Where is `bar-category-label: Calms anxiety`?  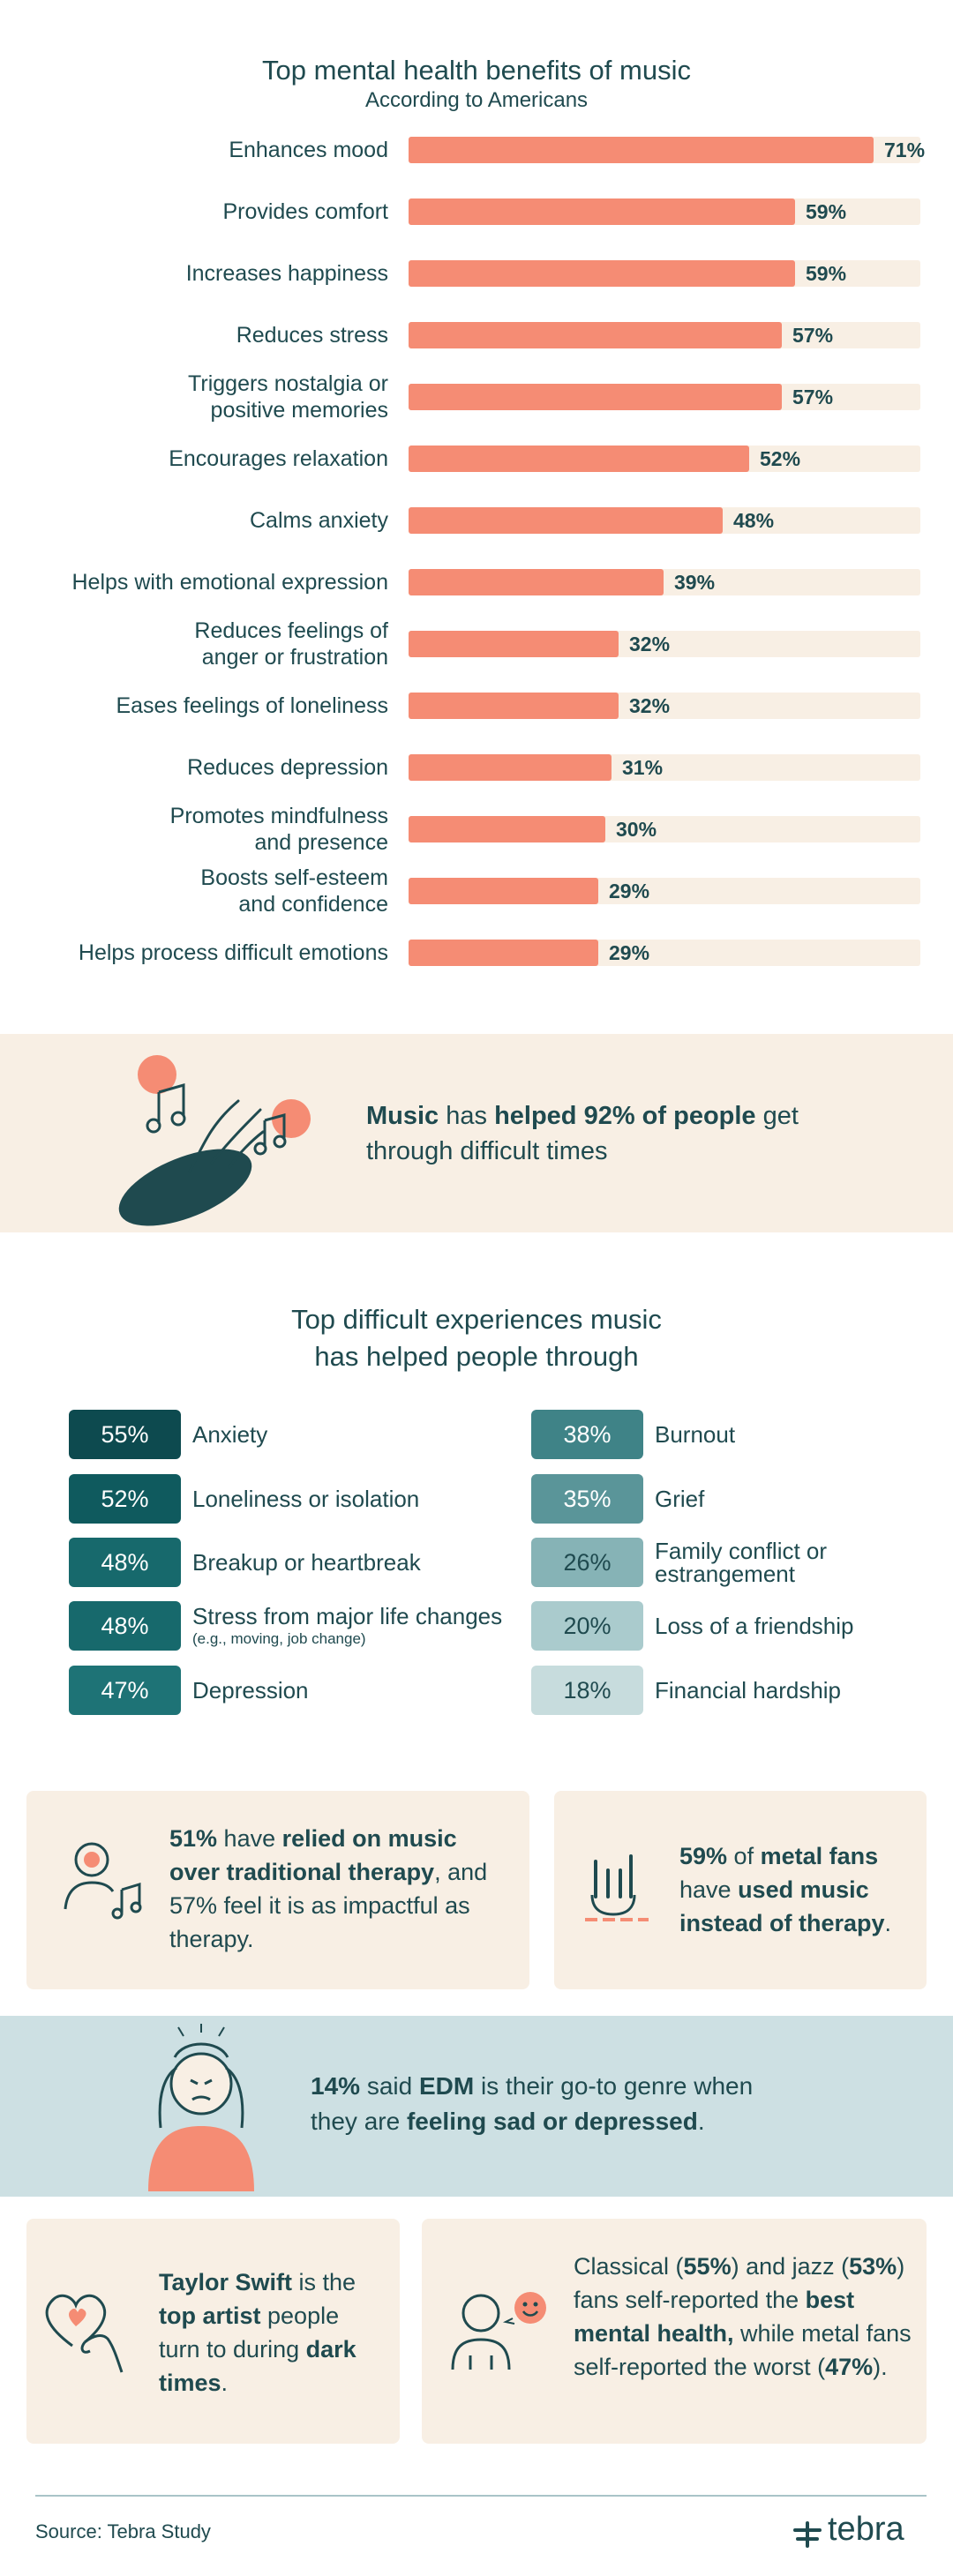 bar-category-label: Calms anxiety is located at coordinates (203, 520).